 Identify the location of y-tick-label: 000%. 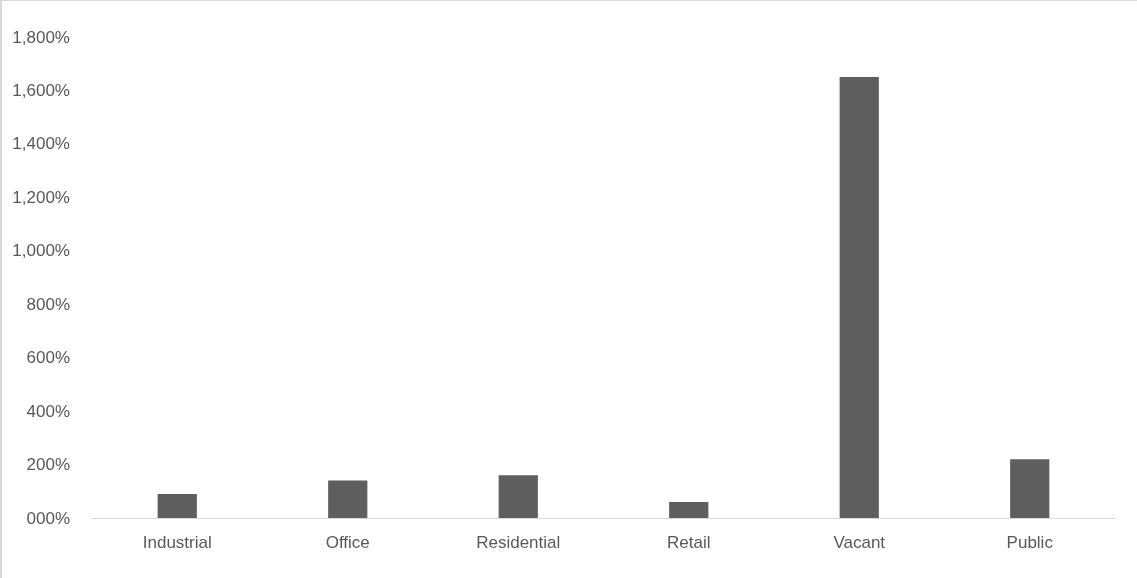
(48, 518).